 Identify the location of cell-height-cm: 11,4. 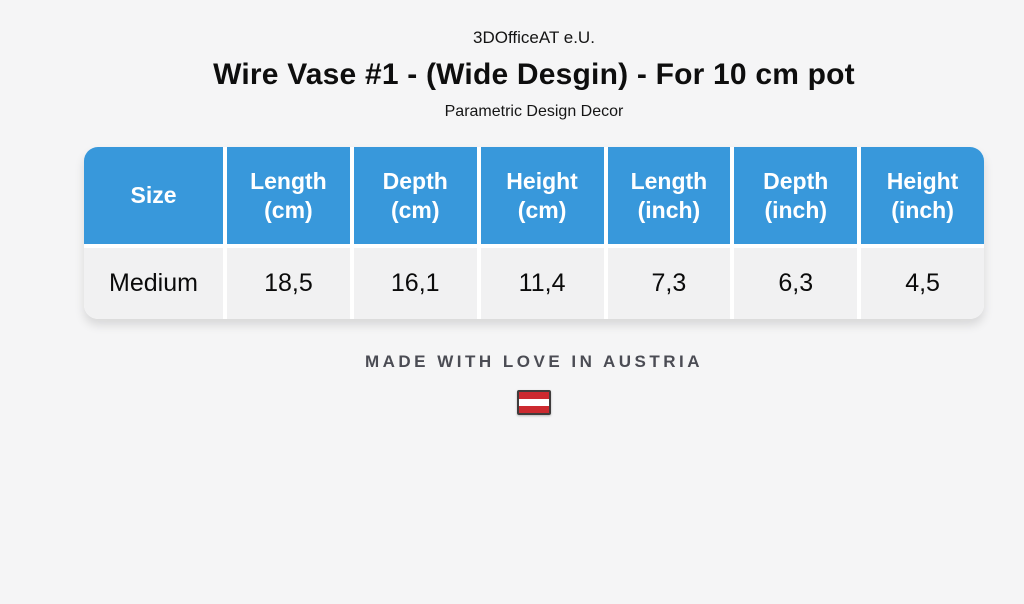
(542, 283).